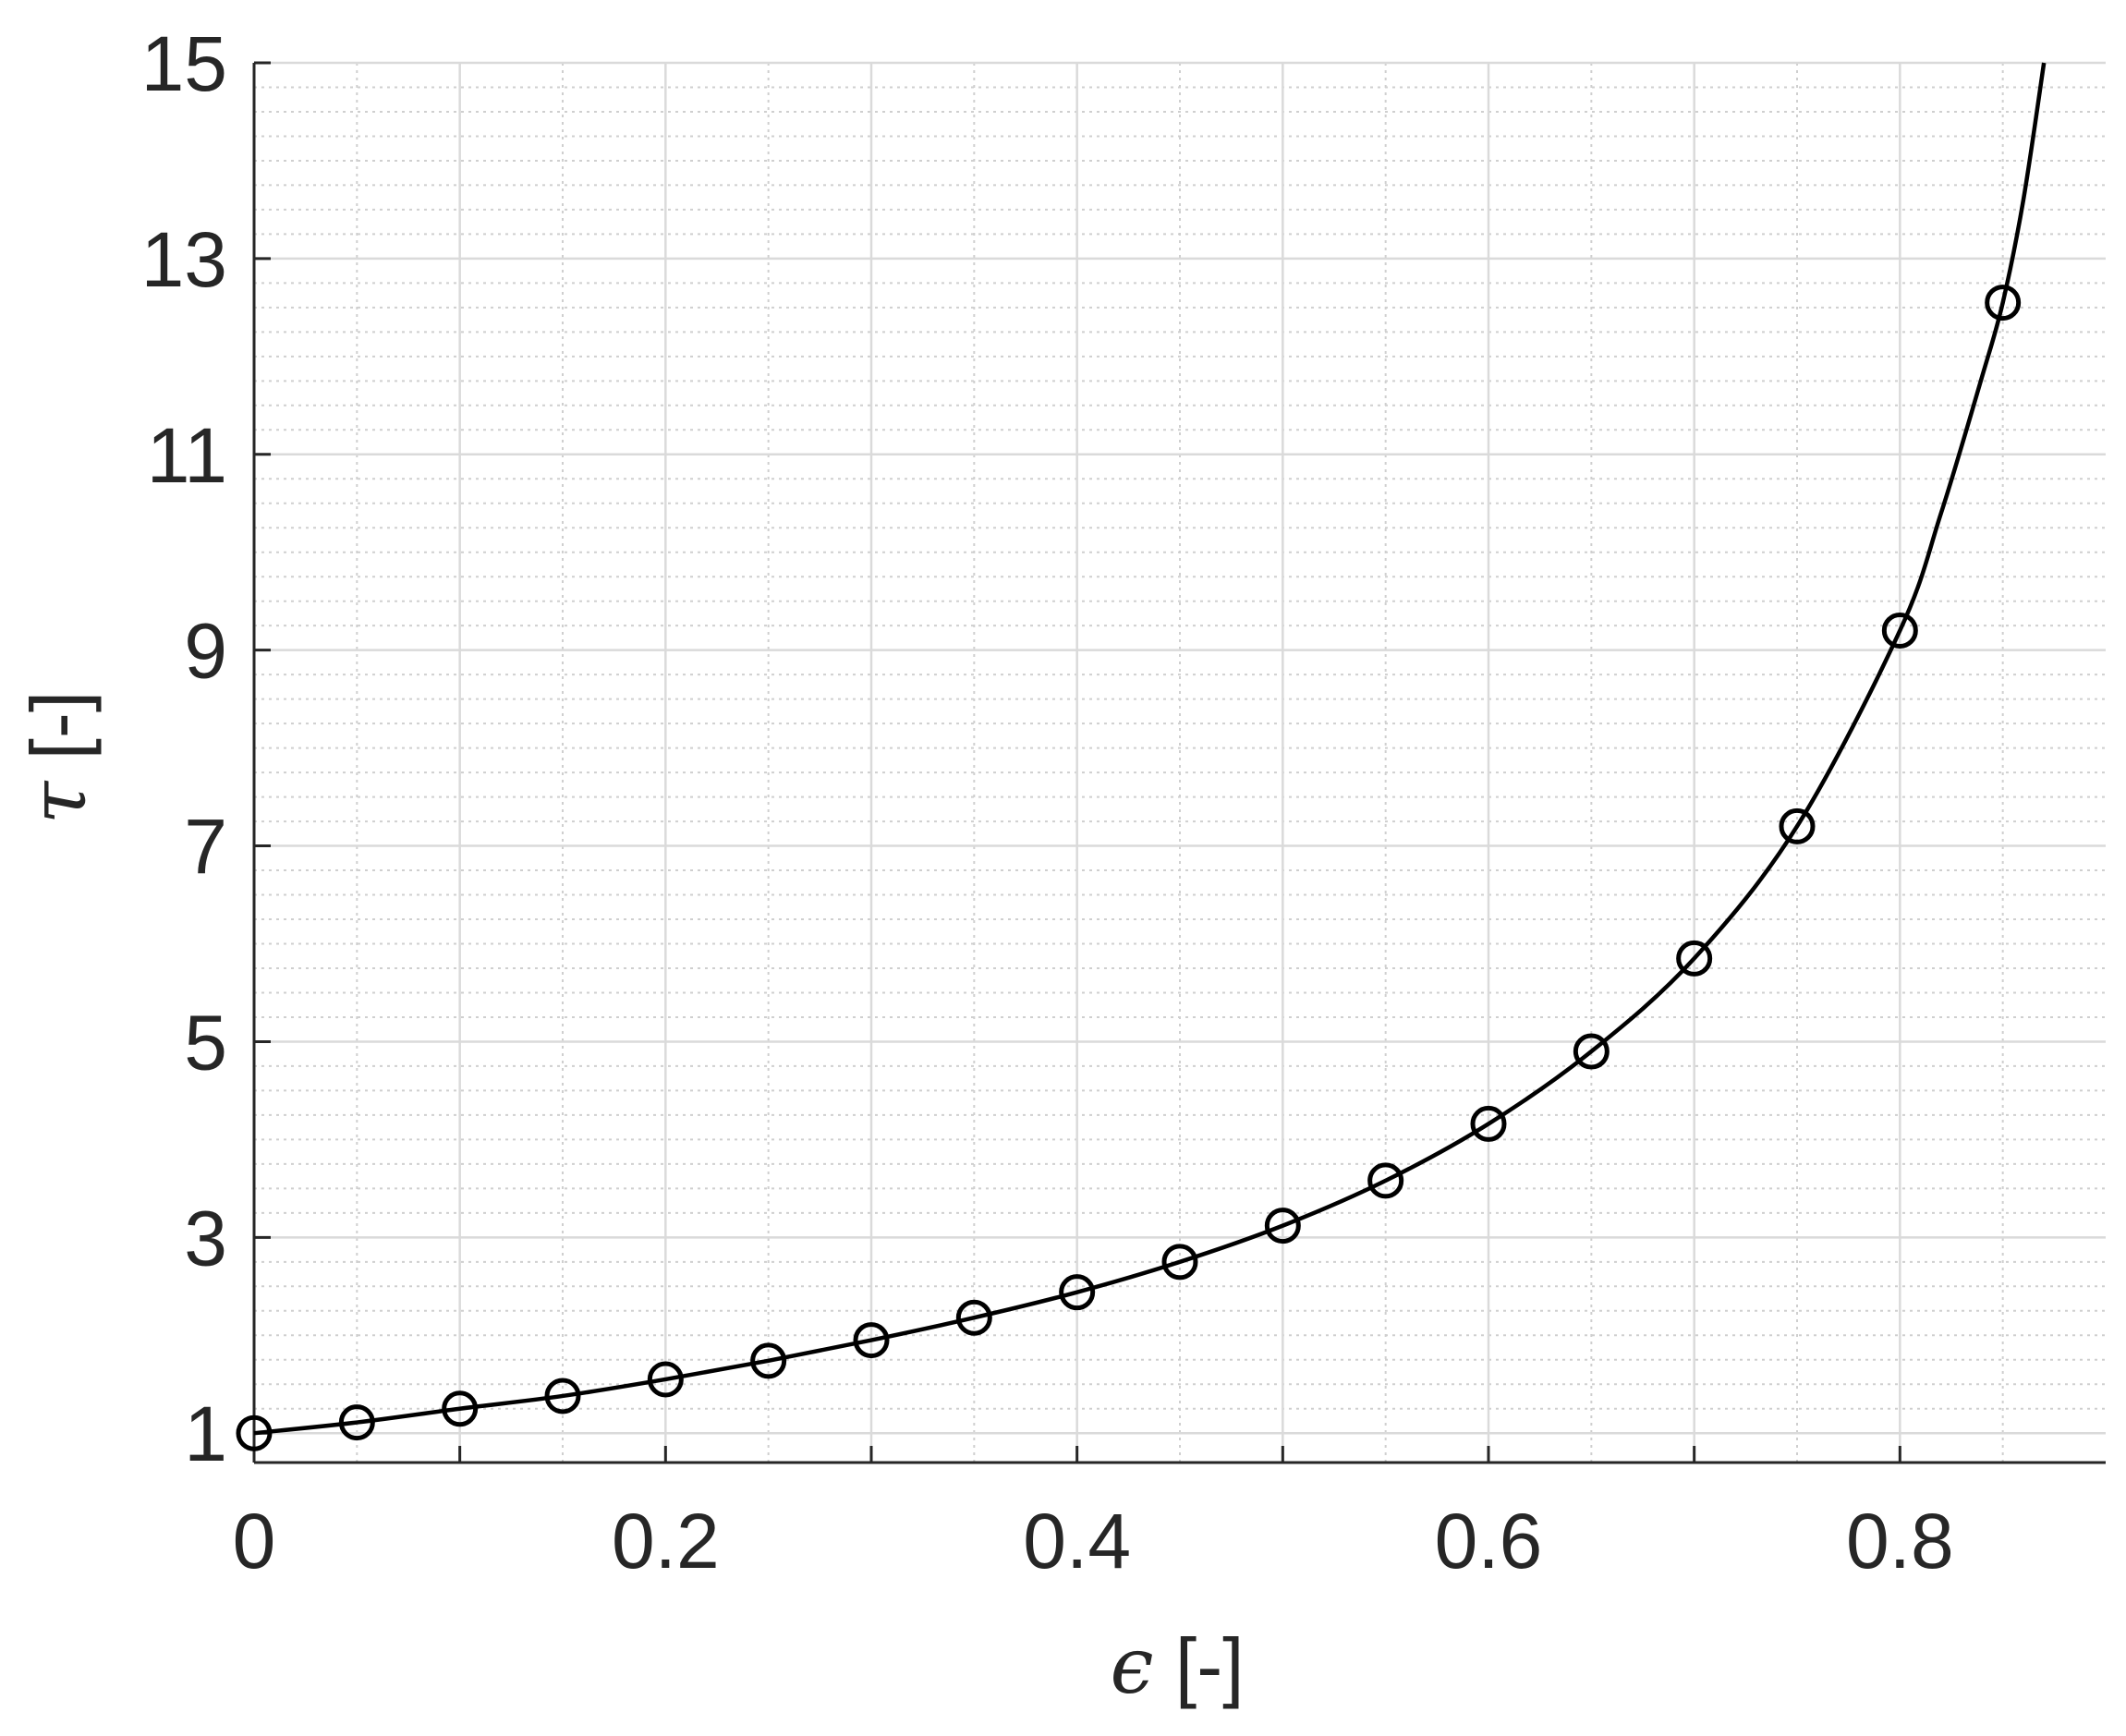 Image resolution: width=2126 pixels, height=1736 pixels. What do you see at coordinates (666, 1541) in the screenshot?
I see `x-tick-label: 0.2` at bounding box center [666, 1541].